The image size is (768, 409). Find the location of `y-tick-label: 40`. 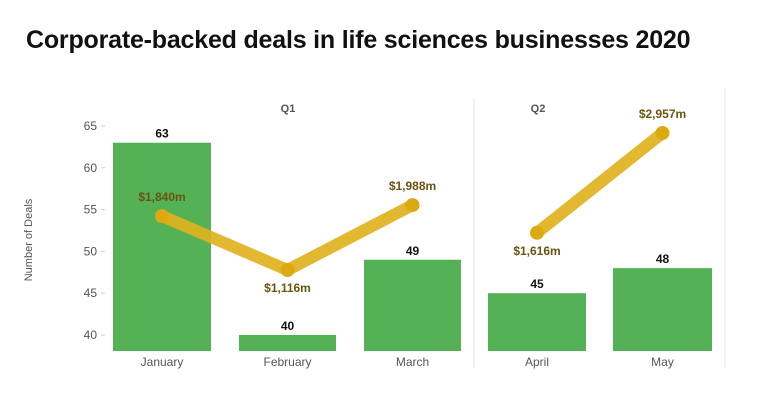

y-tick-label: 40 is located at coordinates (91, 335).